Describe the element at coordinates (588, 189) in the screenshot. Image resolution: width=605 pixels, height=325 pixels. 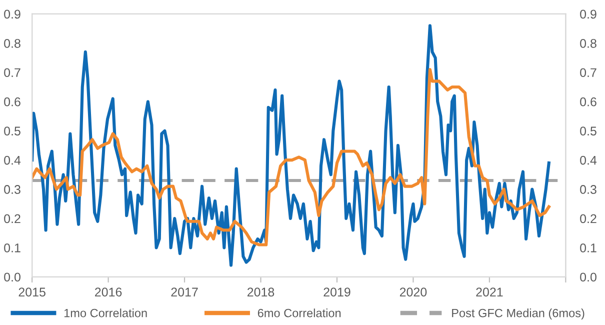
I see `y2-tick-label: 0.3` at that location.